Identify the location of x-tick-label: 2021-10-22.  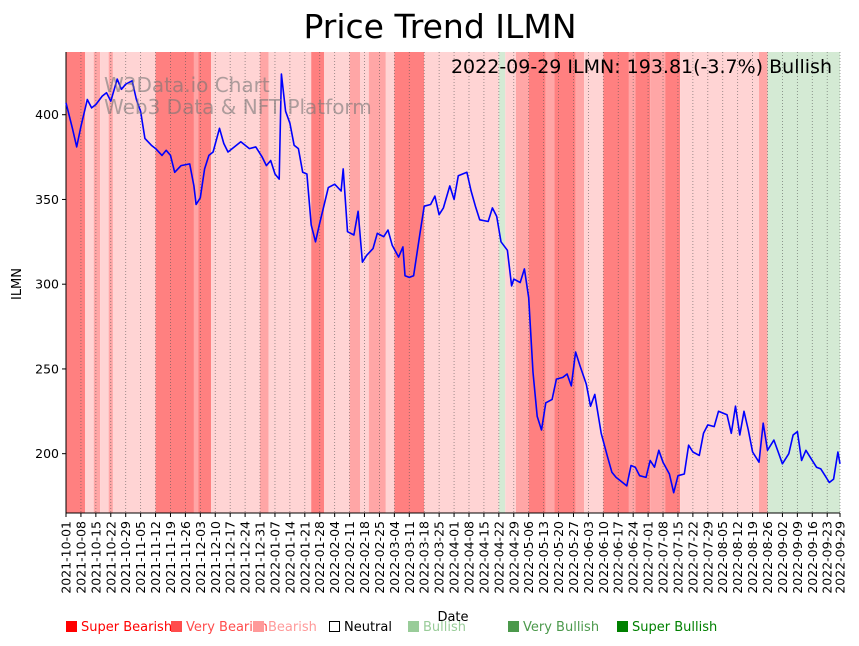
(110, 557).